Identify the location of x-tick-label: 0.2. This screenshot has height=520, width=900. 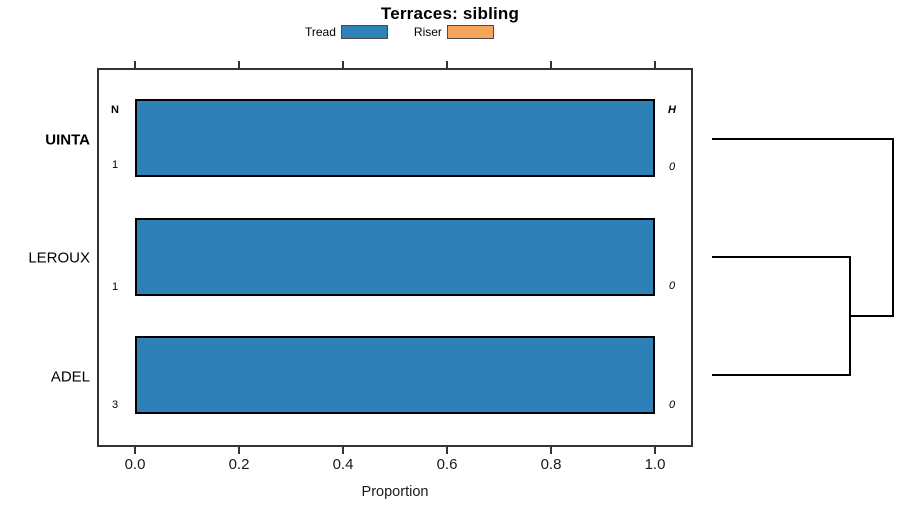
(239, 464).